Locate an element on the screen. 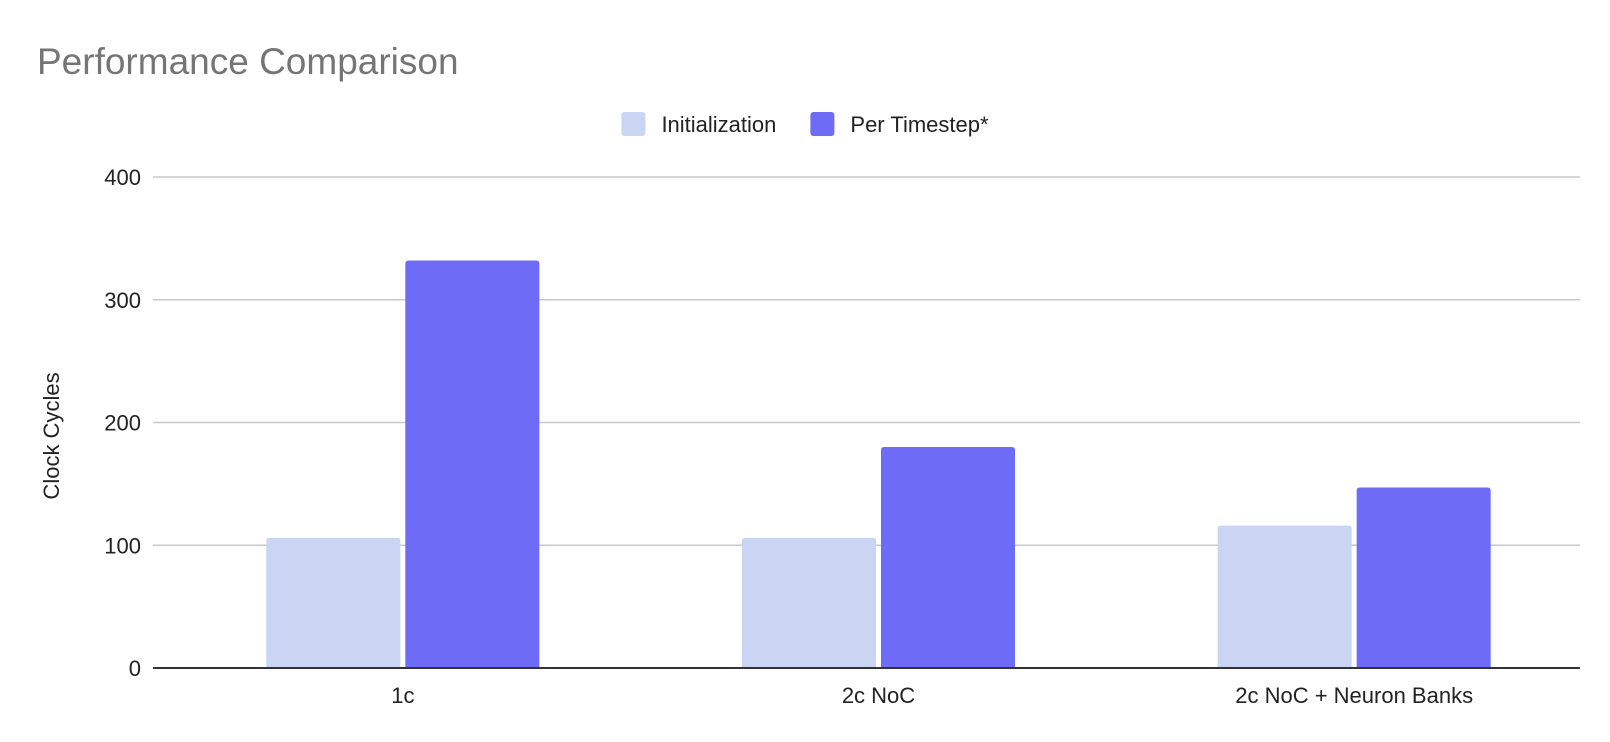 The height and width of the screenshot is (742, 1610). legend-item: Per Timestep* is located at coordinates (899, 124).